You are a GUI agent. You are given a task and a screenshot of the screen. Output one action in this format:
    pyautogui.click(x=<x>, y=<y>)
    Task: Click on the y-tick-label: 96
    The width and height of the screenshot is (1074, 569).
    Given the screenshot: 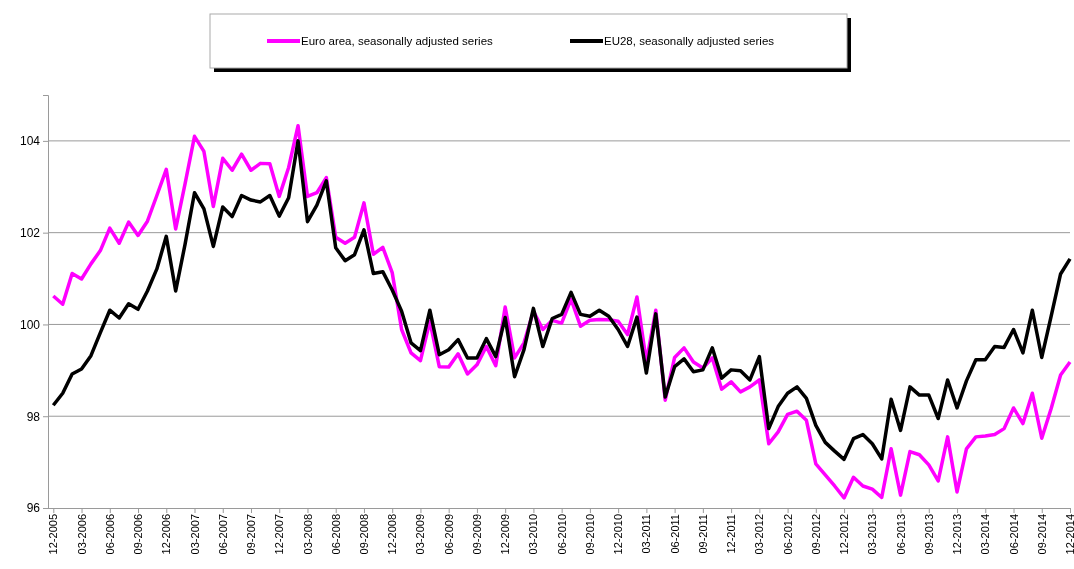 What is the action you would take?
    pyautogui.click(x=33, y=508)
    